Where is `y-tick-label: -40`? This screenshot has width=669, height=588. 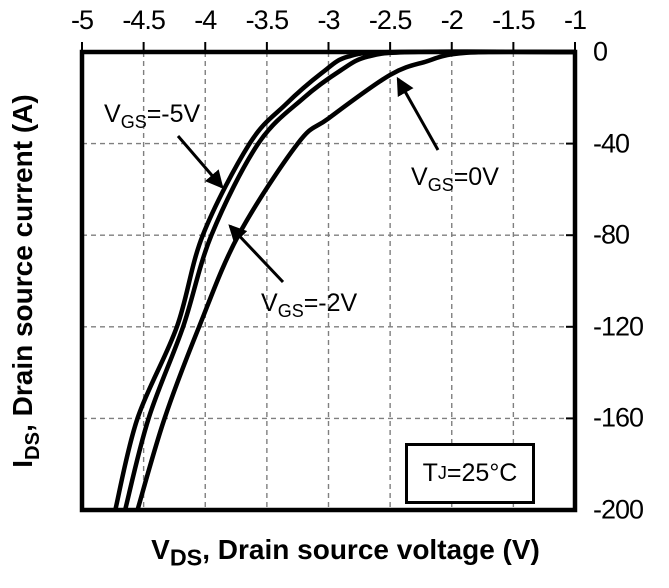
y-tick-label: -40 is located at coordinates (611, 143).